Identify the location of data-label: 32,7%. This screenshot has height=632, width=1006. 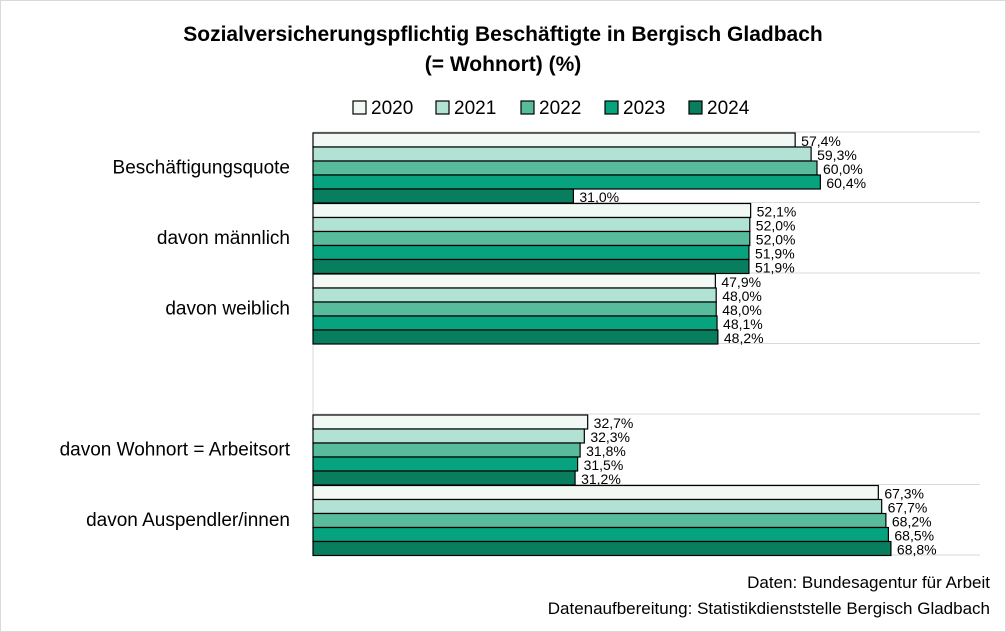
(614, 423).